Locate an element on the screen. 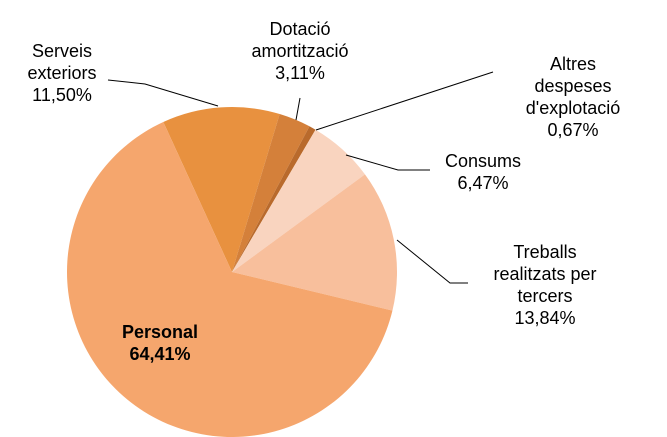 Image resolution: width=667 pixels, height=437 pixels. category-label: Serveis exteriors is located at coordinates (62, 62).